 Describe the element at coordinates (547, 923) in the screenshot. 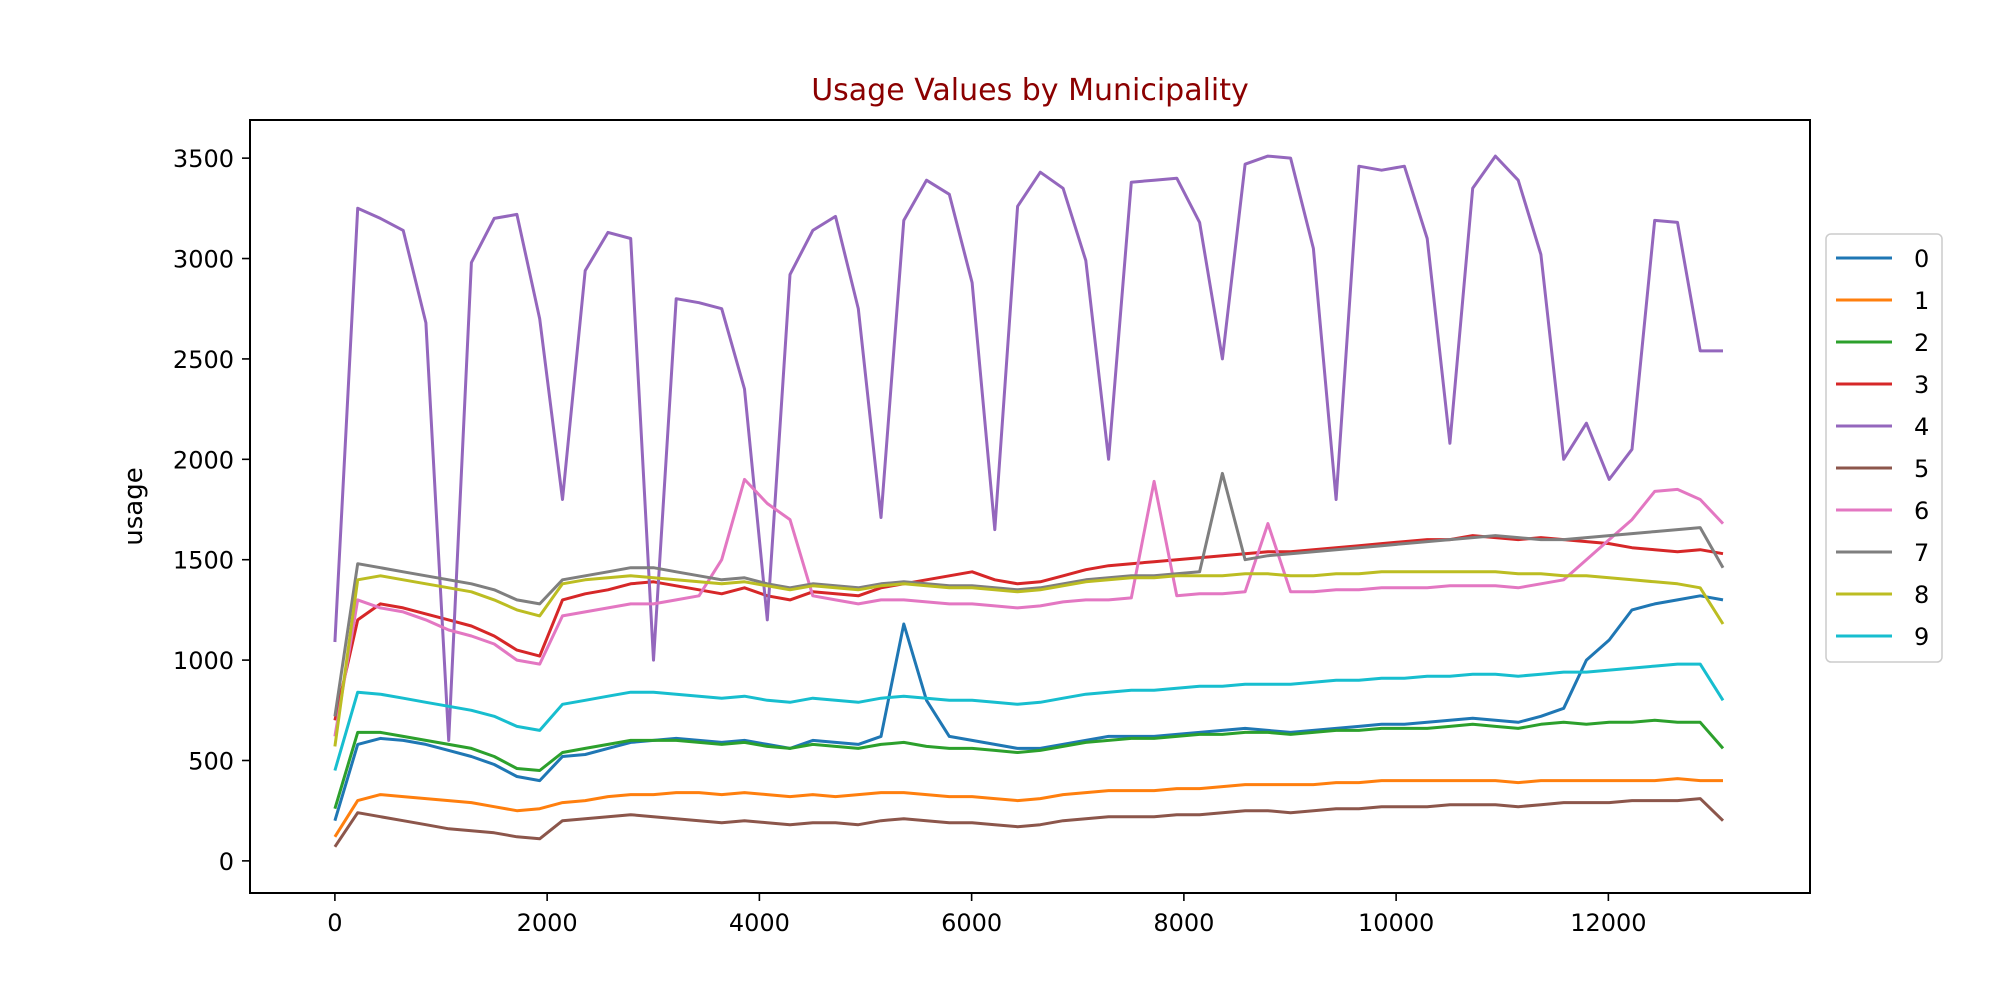

I see `x-tick-label: 2000` at that location.